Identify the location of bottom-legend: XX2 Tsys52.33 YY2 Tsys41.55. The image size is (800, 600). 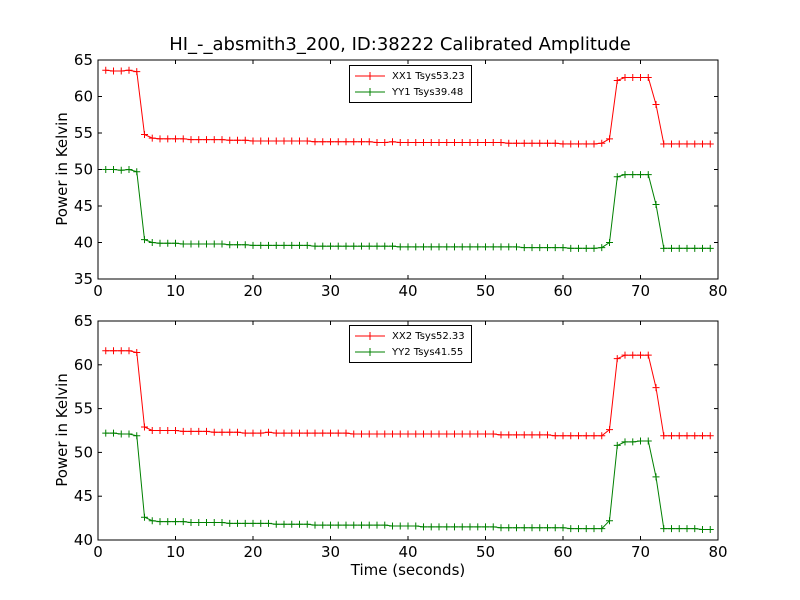
(410, 344).